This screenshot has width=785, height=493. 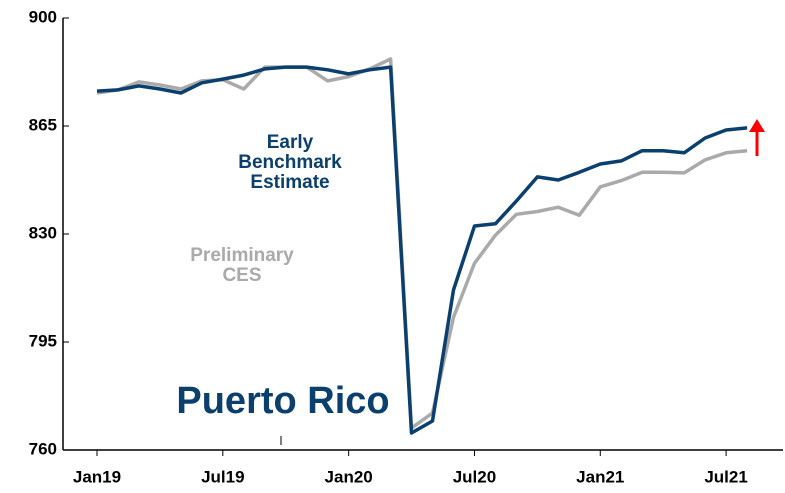 I want to click on x-tick-label: Jan19, so click(x=97, y=476).